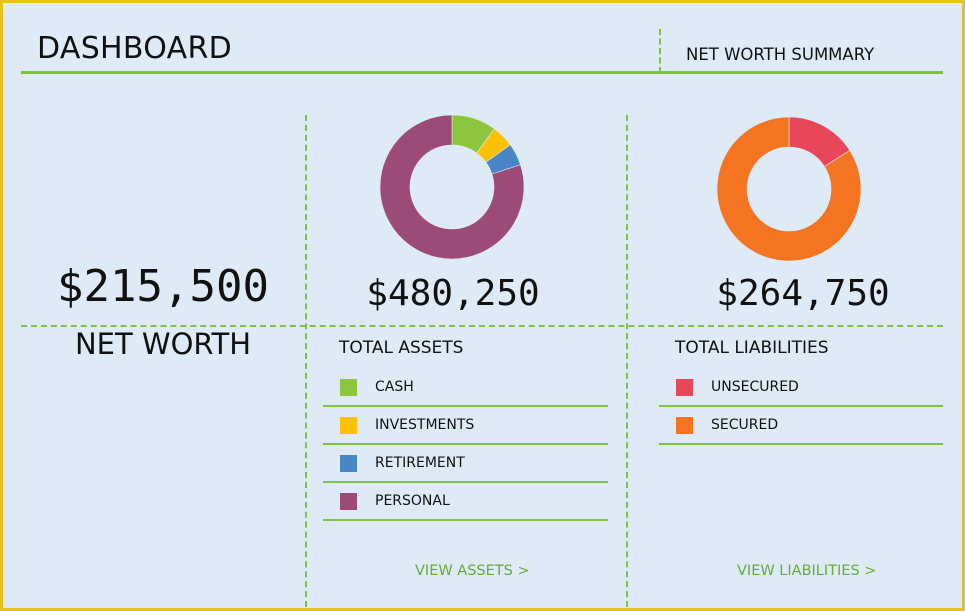 This screenshot has width=965, height=611. Describe the element at coordinates (627, 361) in the screenshot. I see `column-divider-right` at that location.